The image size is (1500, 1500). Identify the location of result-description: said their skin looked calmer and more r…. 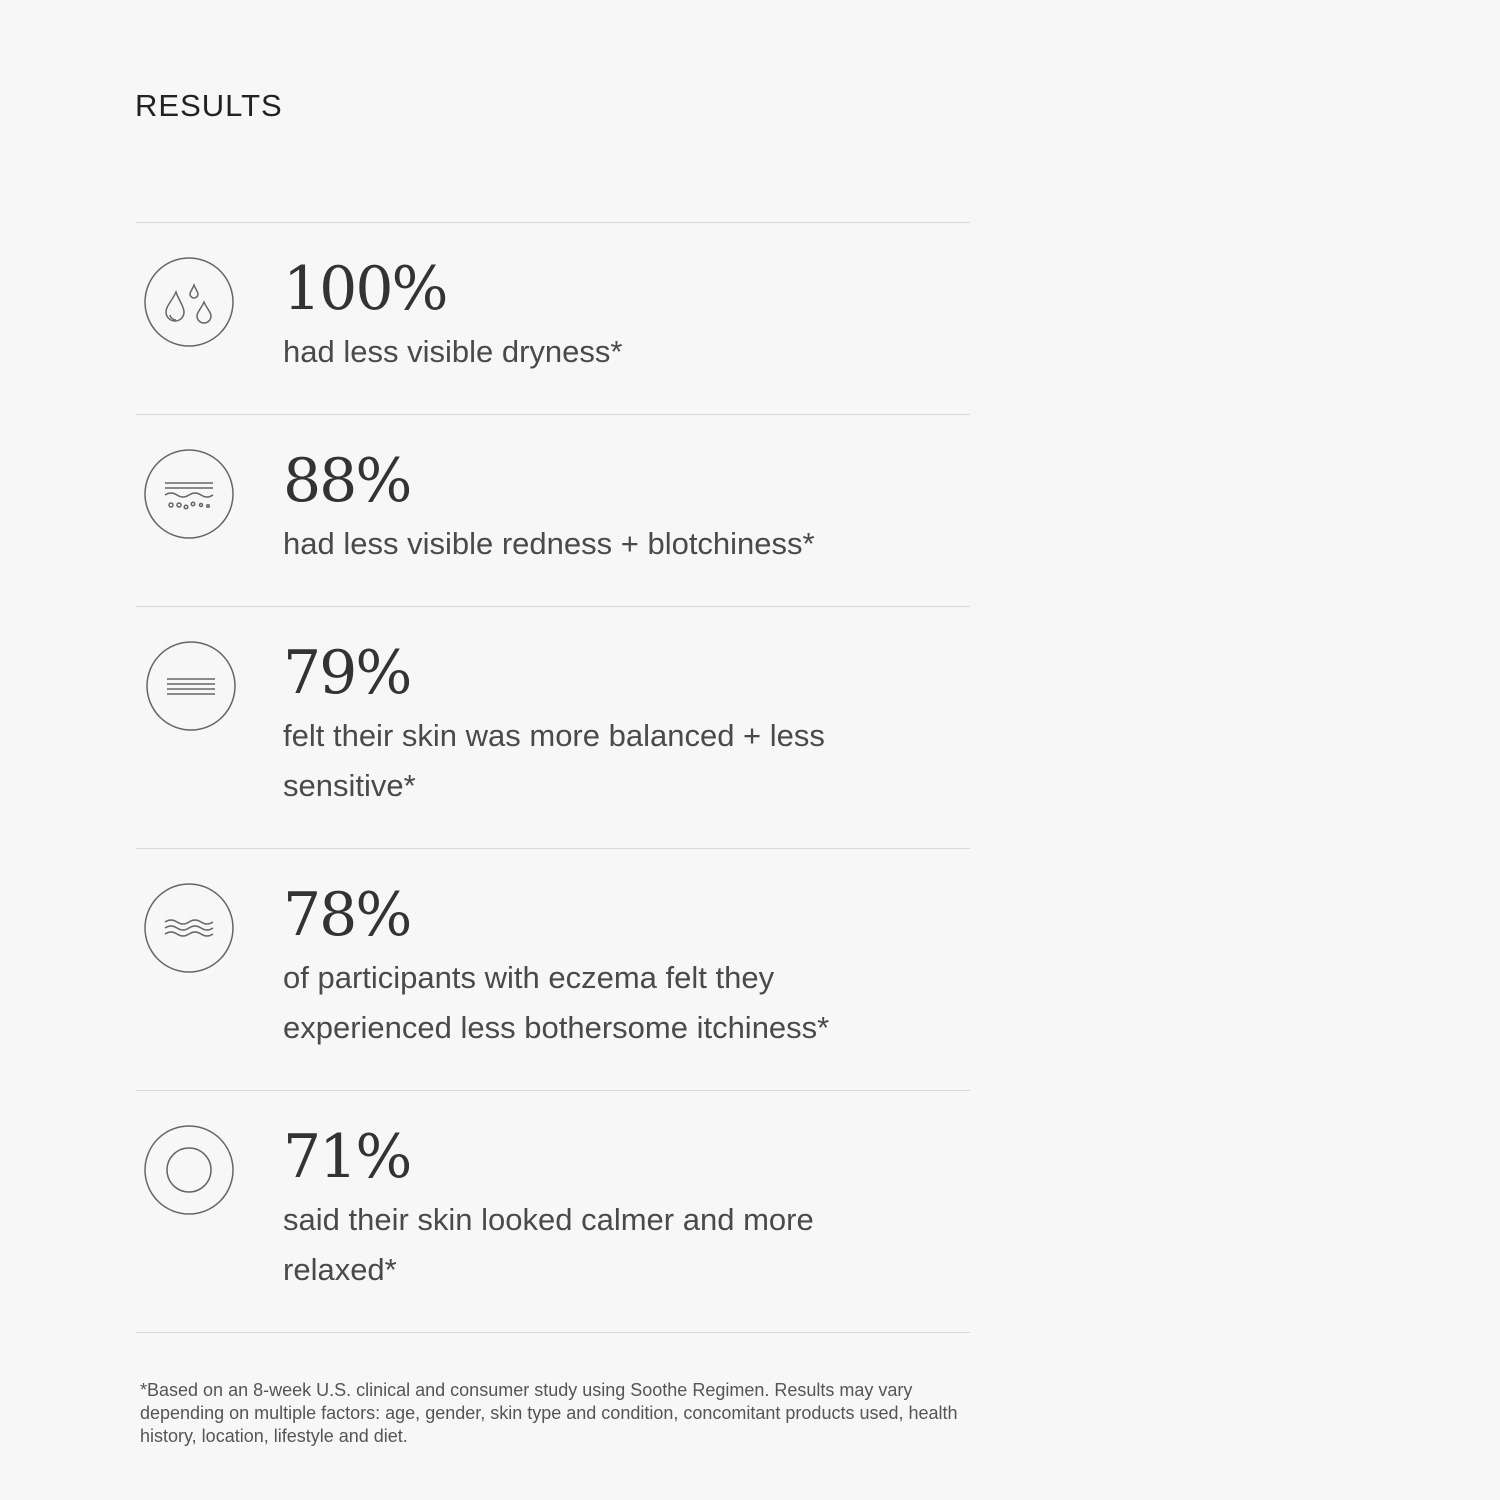
(548, 1244).